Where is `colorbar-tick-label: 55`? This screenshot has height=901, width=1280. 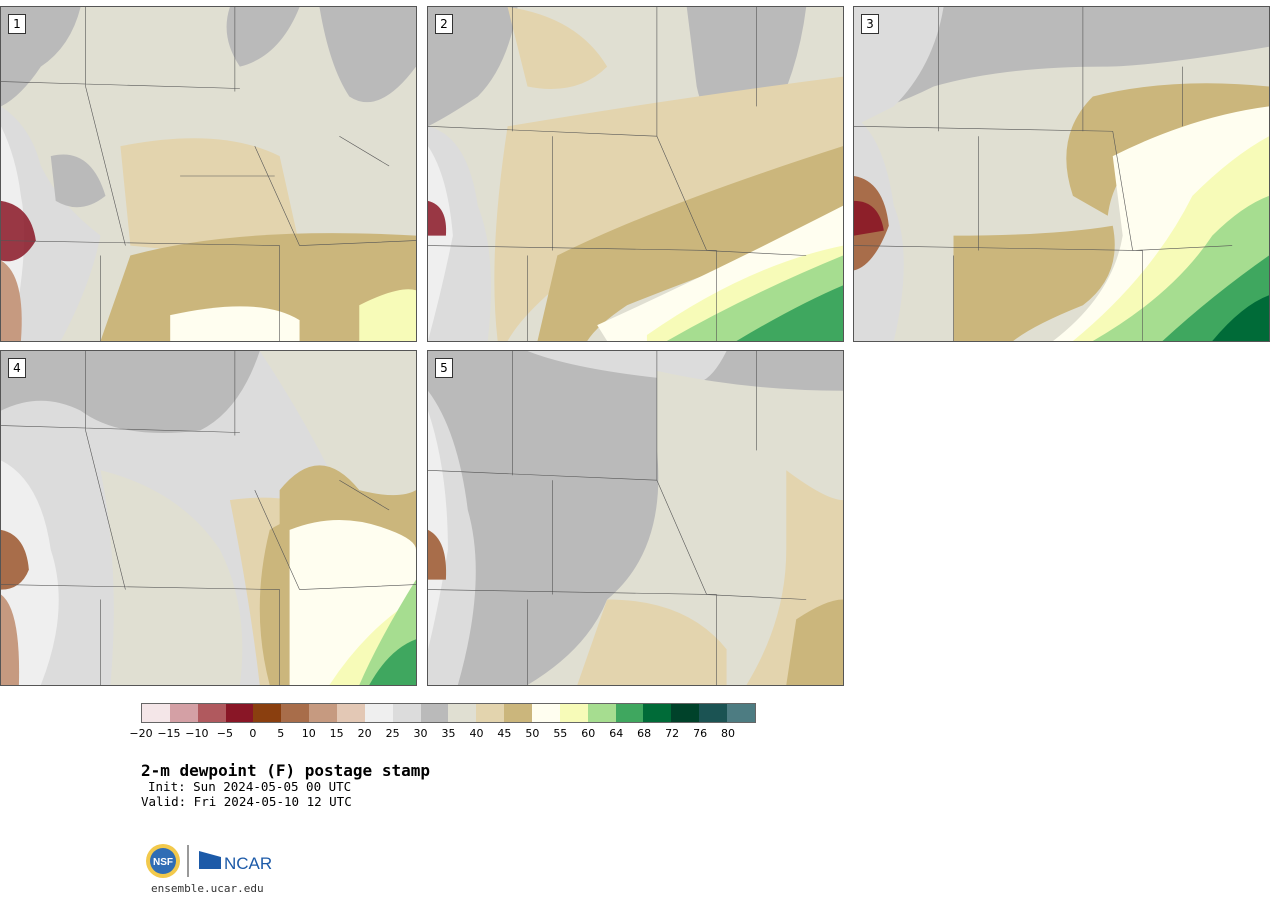
colorbar-tick-label: 55 is located at coordinates (560, 733).